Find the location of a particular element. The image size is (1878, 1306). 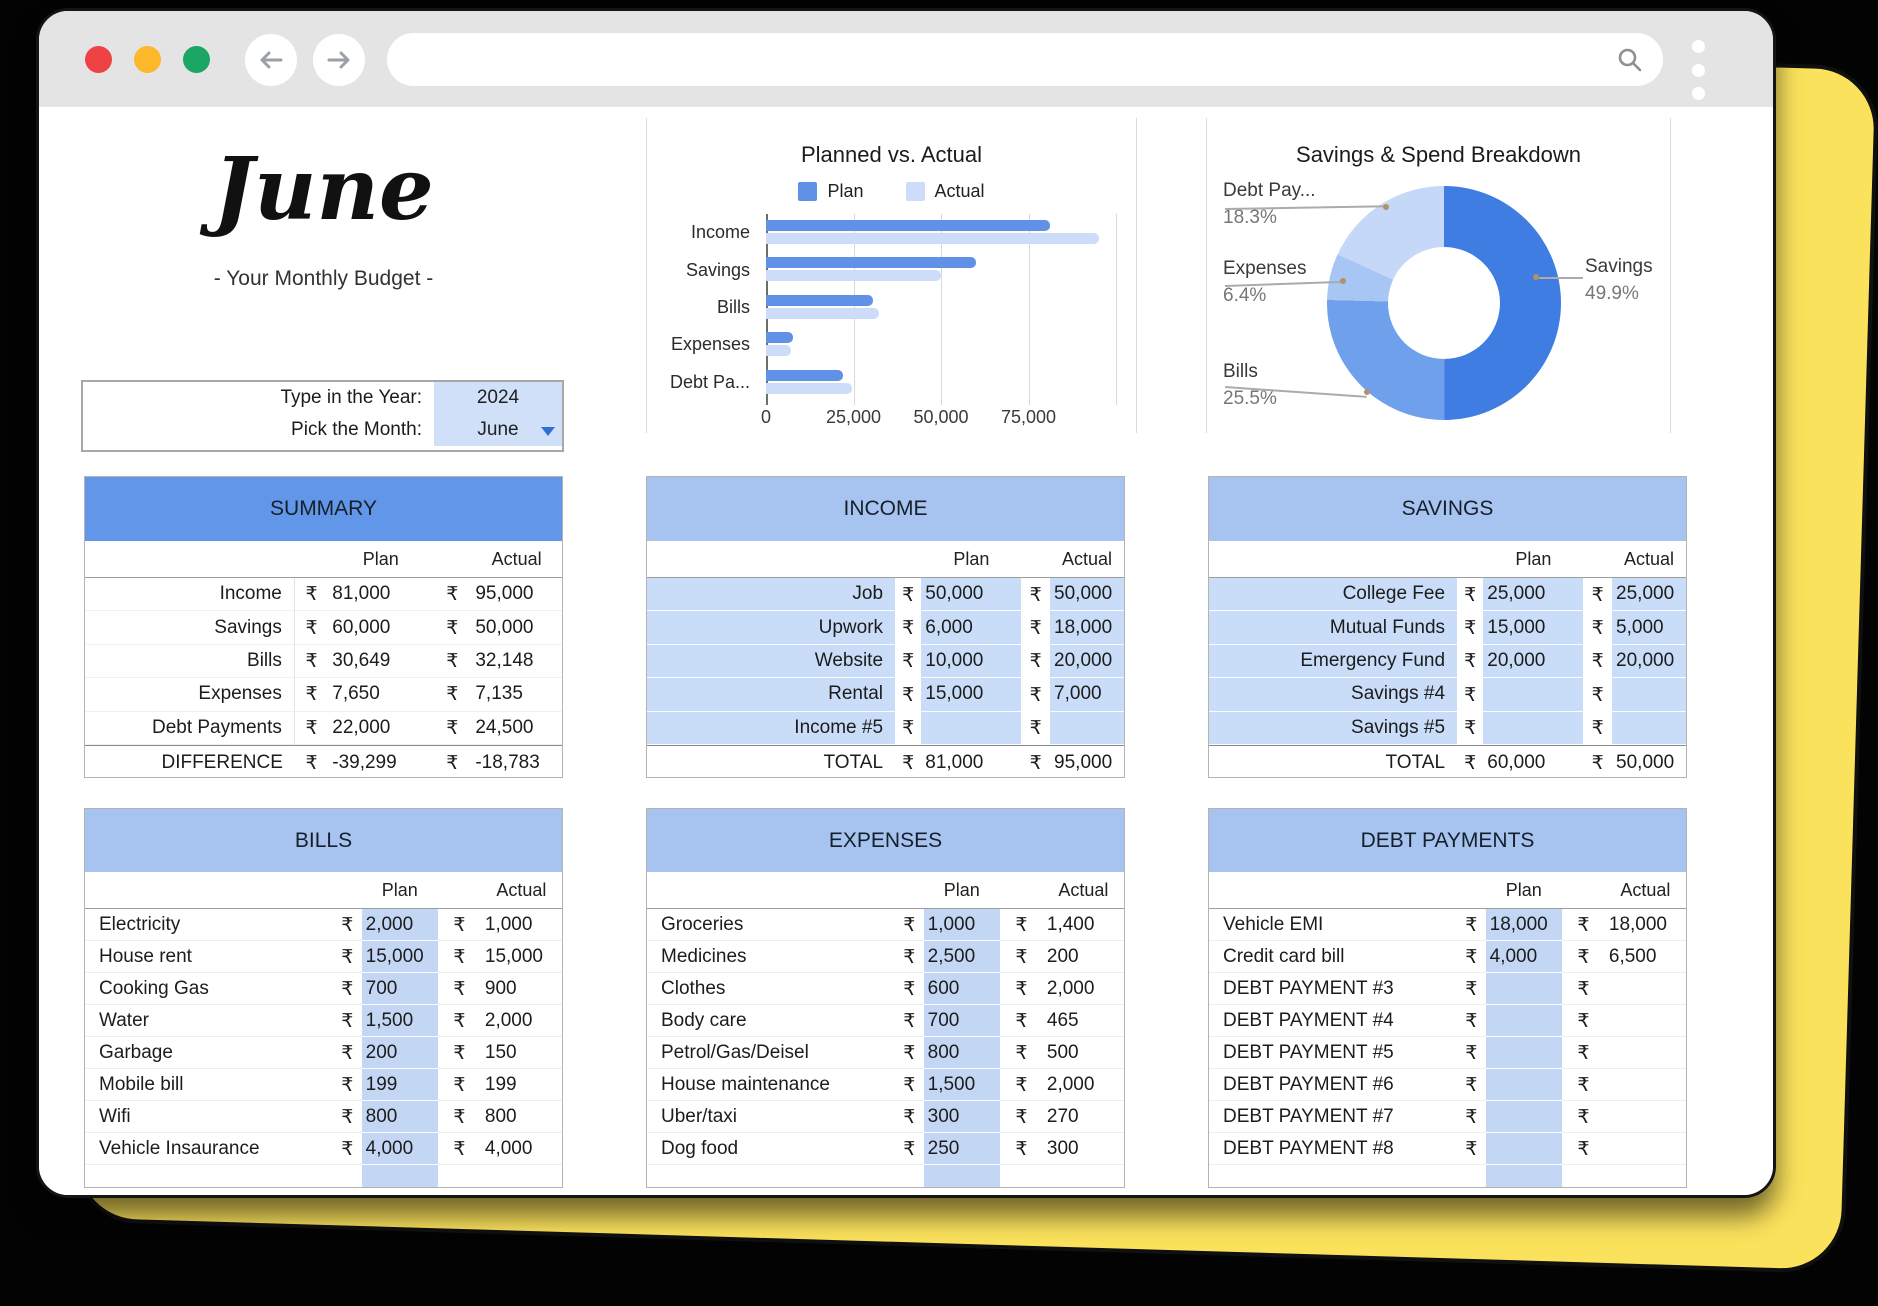

column-header-row: Plan Actual is located at coordinates (323, 890).